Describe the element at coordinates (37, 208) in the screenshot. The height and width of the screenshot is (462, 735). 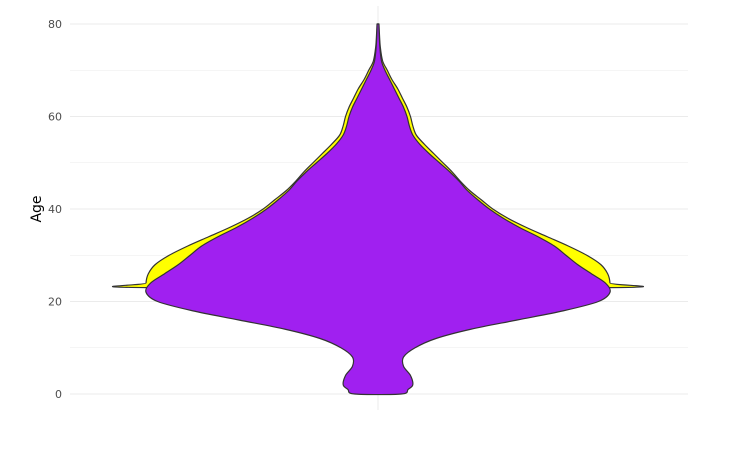
I see `y-axis-title: Age` at that location.